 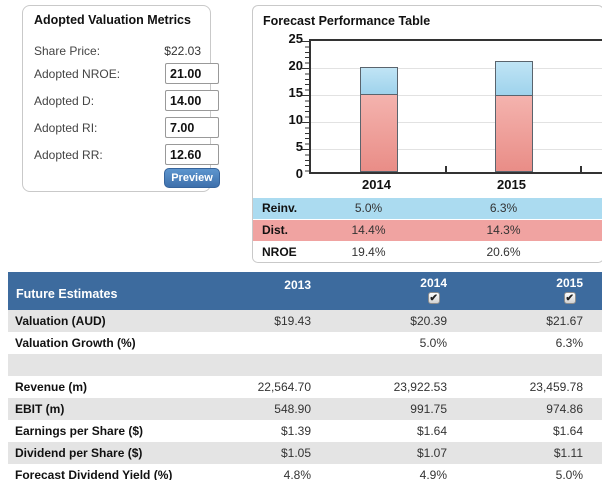 I want to click on preview-button: Preview, so click(x=192, y=178).